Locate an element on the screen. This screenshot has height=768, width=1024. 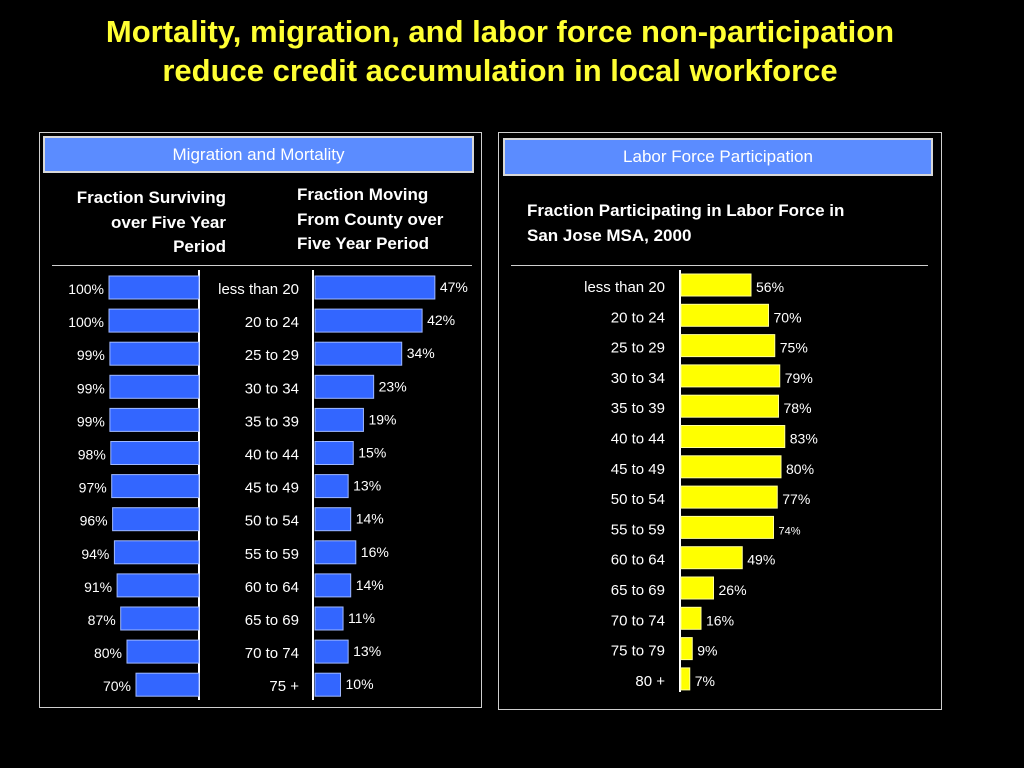
participating-category-label: 40 to 44 is located at coordinates (638, 439).